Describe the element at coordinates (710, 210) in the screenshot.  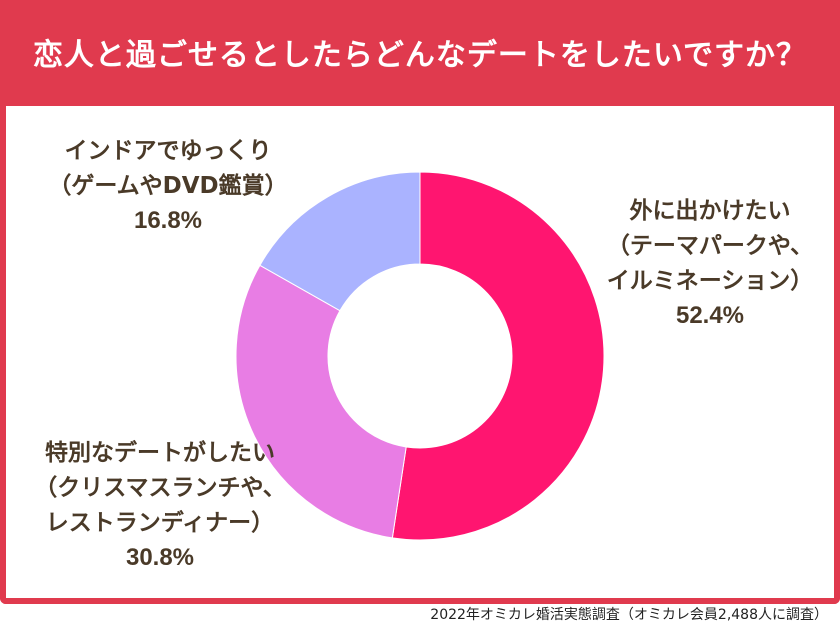
I see `slice-label-1-line-1: 外に出かけたい` at that location.